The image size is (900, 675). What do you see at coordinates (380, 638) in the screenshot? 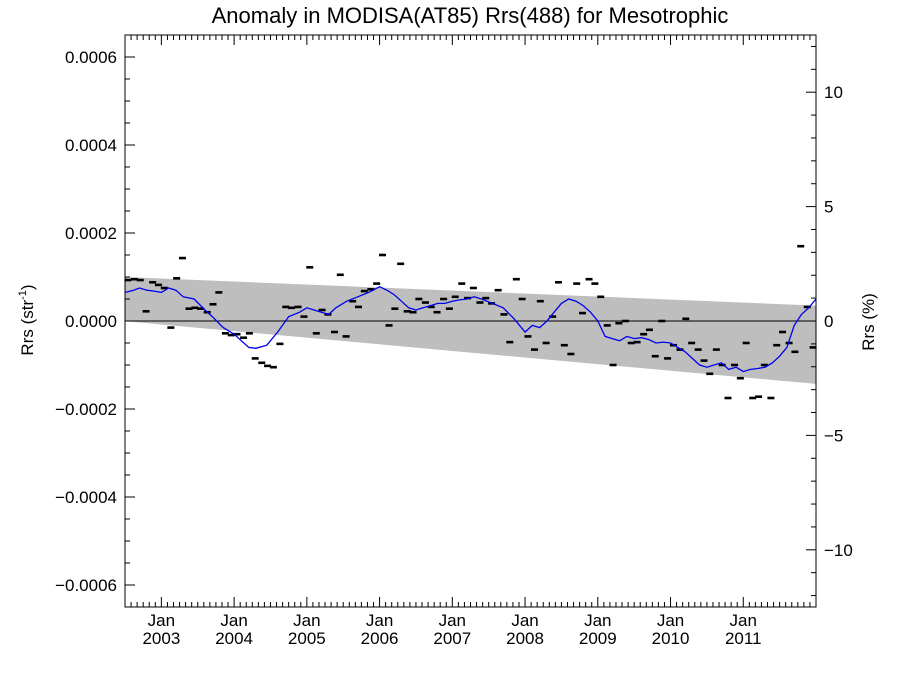
I see `x-tick-label-year: 2006` at bounding box center [380, 638].